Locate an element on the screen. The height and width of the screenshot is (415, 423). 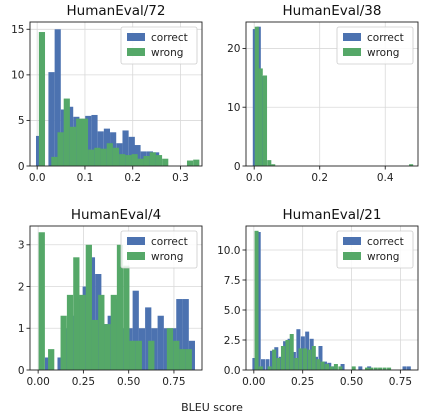
x-tick-label: 0.75 is located at coordinates (400, 382).